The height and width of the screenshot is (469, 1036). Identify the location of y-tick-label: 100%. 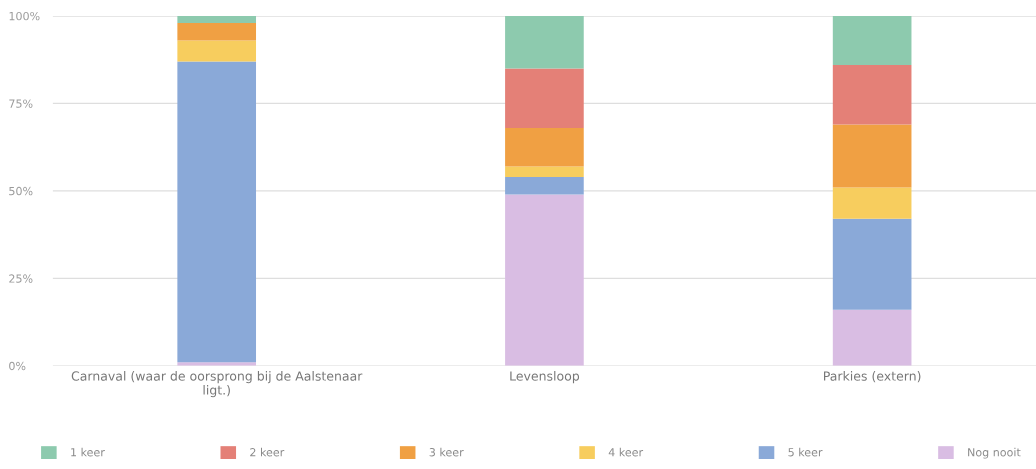
(24, 16).